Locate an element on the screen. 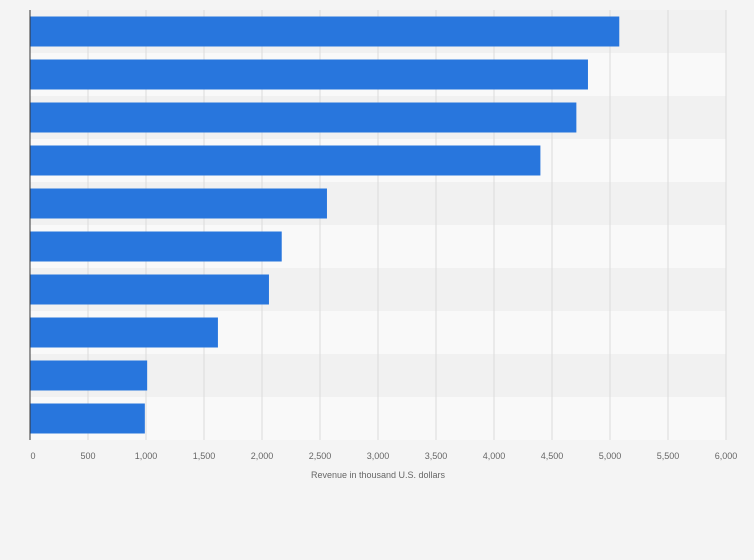  x-tick-label: 6,000 is located at coordinates (726, 456).